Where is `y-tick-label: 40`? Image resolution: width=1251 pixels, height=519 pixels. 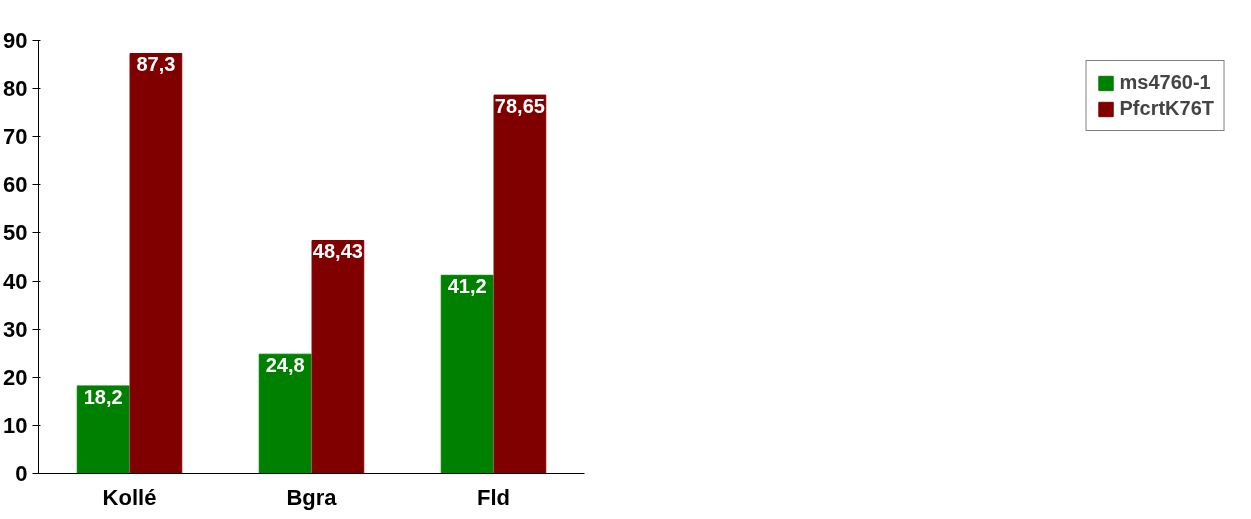
y-tick-label: 40 is located at coordinates (15, 281).